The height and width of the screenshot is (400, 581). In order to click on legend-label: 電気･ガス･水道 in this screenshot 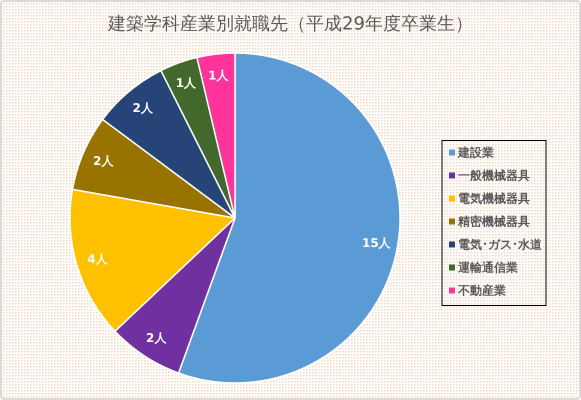, I will do `click(500, 245)`.